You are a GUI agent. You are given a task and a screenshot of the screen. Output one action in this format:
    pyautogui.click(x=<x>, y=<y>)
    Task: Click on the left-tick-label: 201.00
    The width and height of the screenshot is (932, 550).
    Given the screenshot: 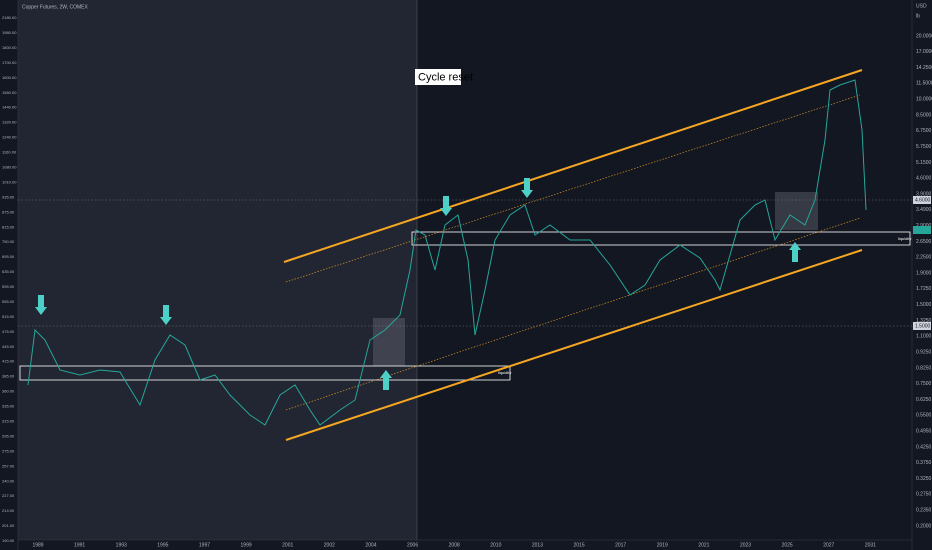 What is the action you would take?
    pyautogui.click(x=8, y=525)
    